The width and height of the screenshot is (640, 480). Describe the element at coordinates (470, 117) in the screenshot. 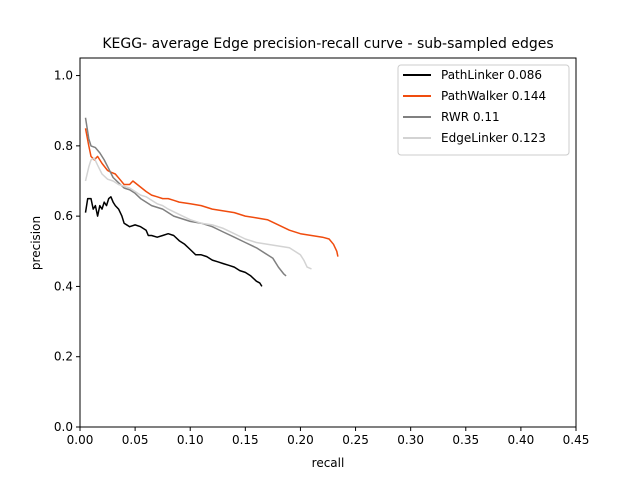

I see `legend-label-2: RWR 0.11` at that location.